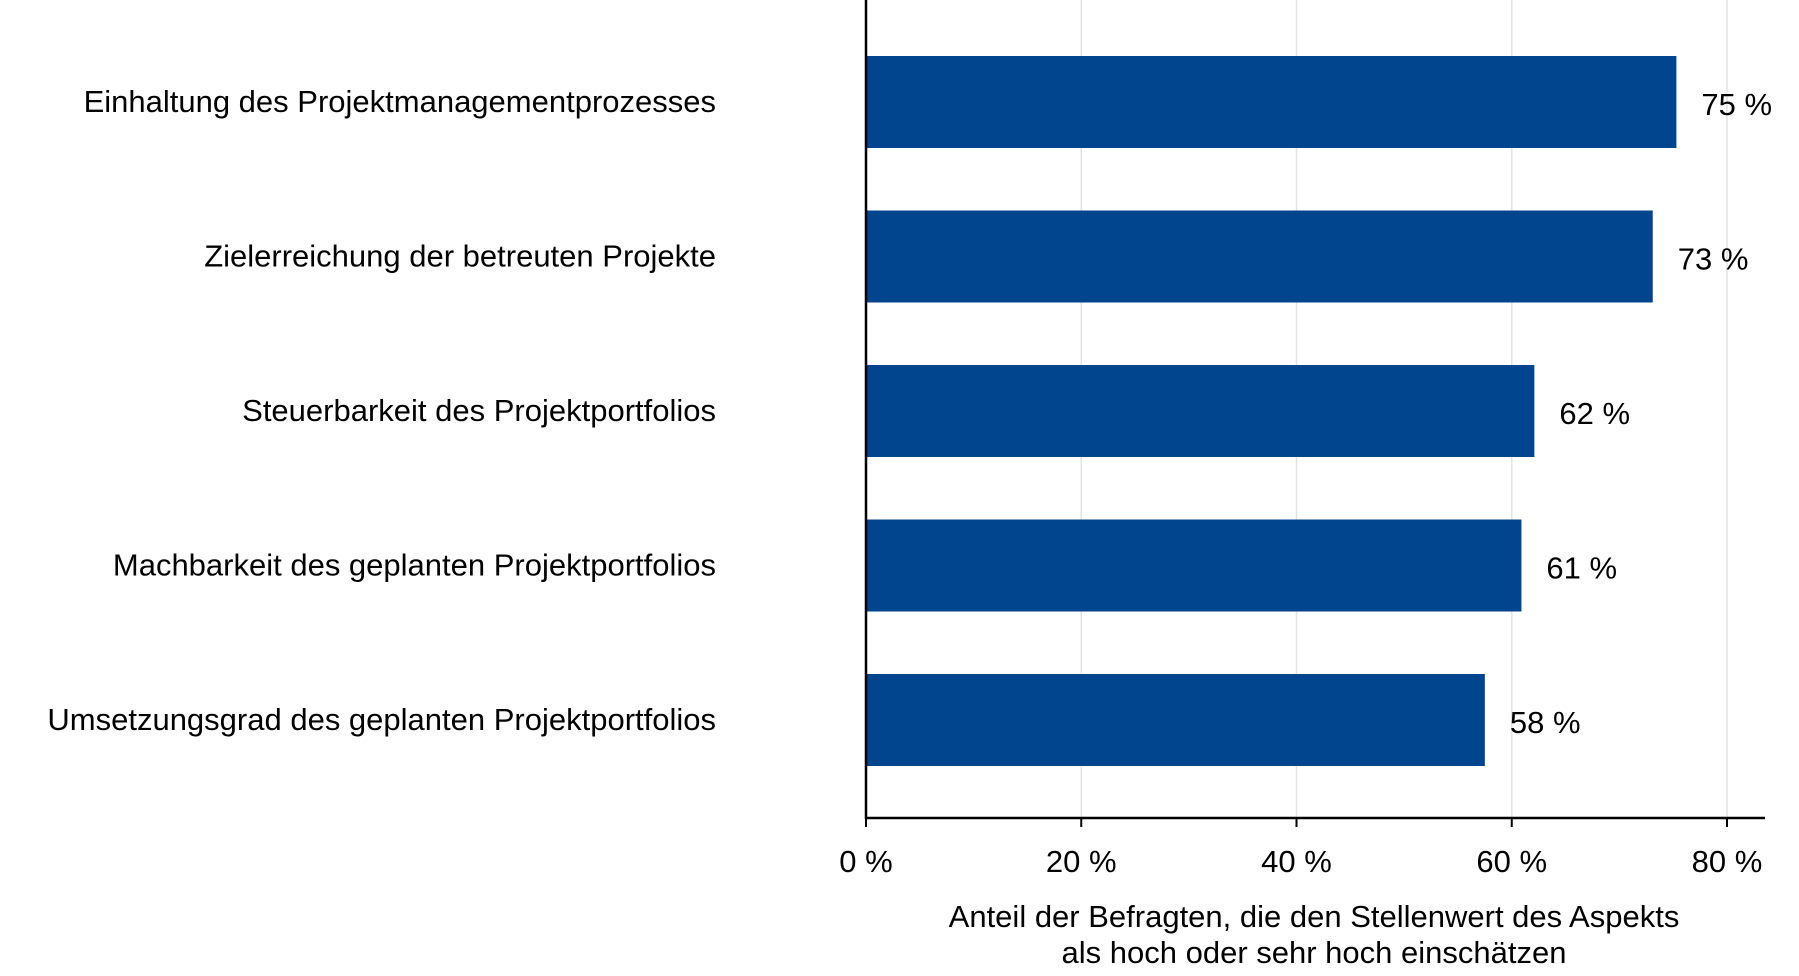  Describe the element at coordinates (479, 410) in the screenshot. I see `category-label-3: Steuerbarkeit des Projektportfolios` at that location.